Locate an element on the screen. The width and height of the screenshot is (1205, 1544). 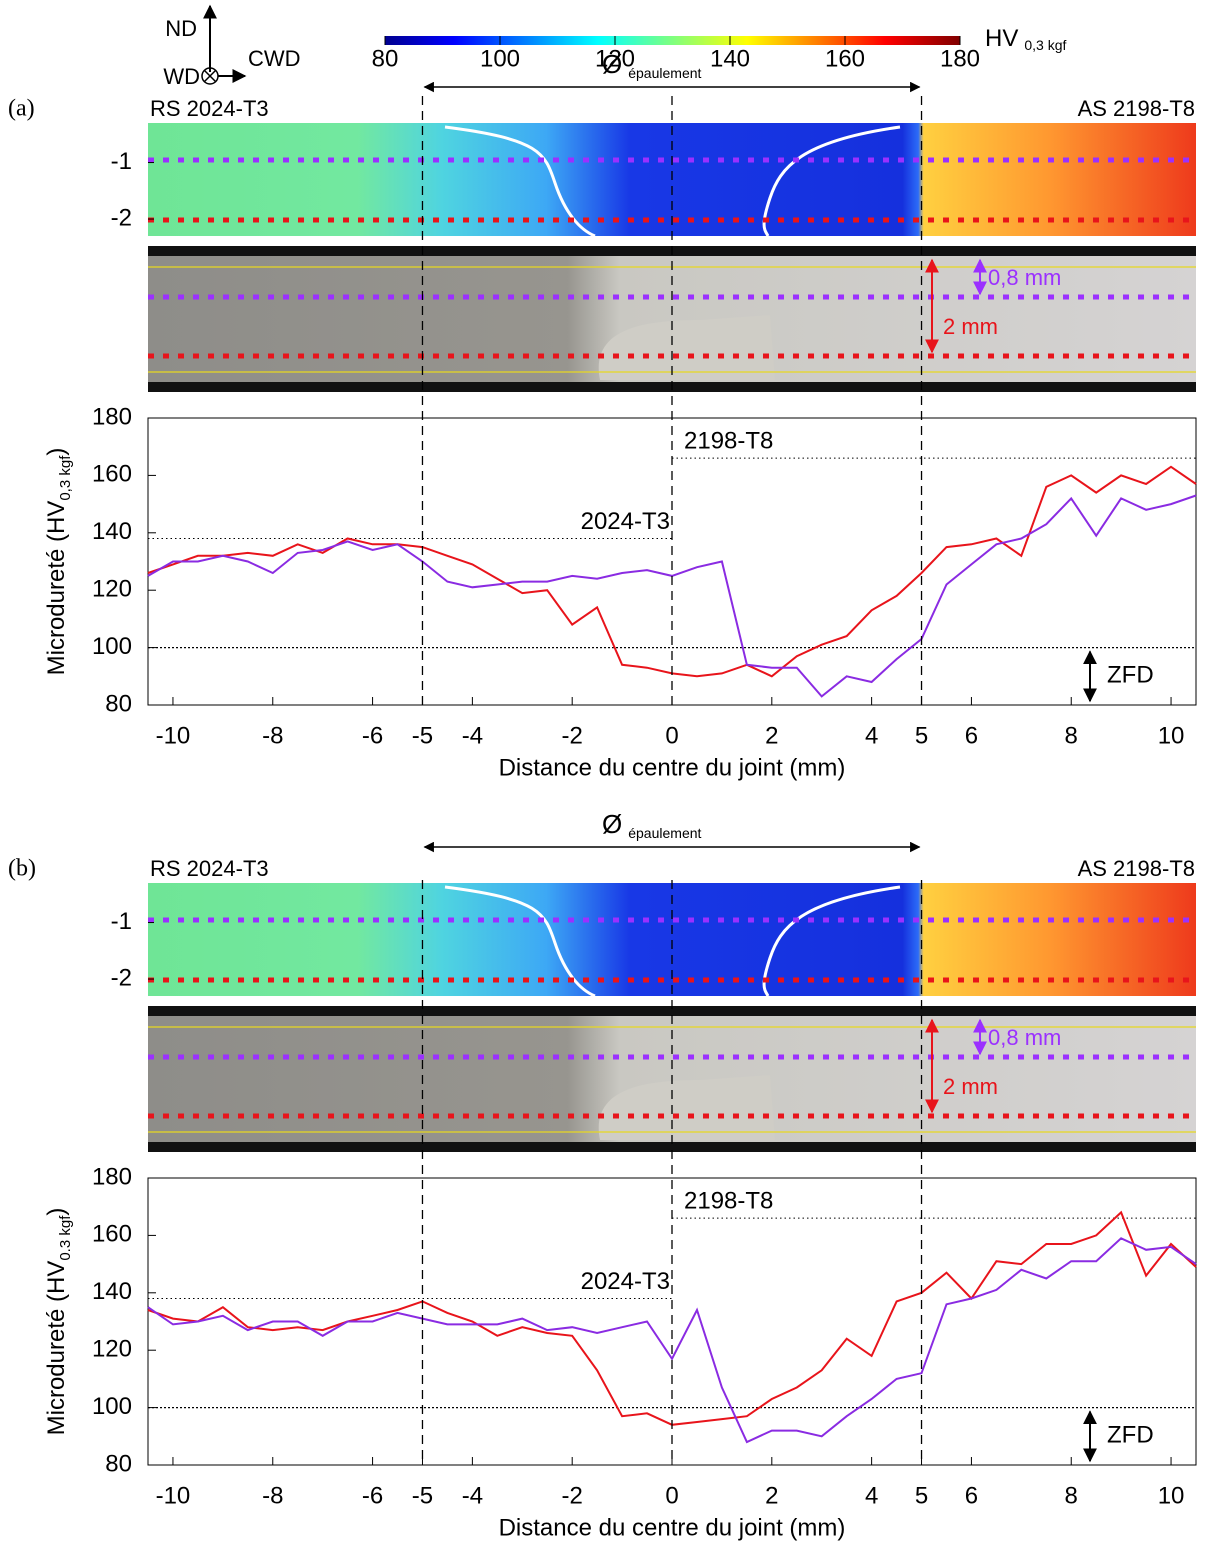
colorbar-label: HV 0,3 kgf is located at coordinates (1025, 38).